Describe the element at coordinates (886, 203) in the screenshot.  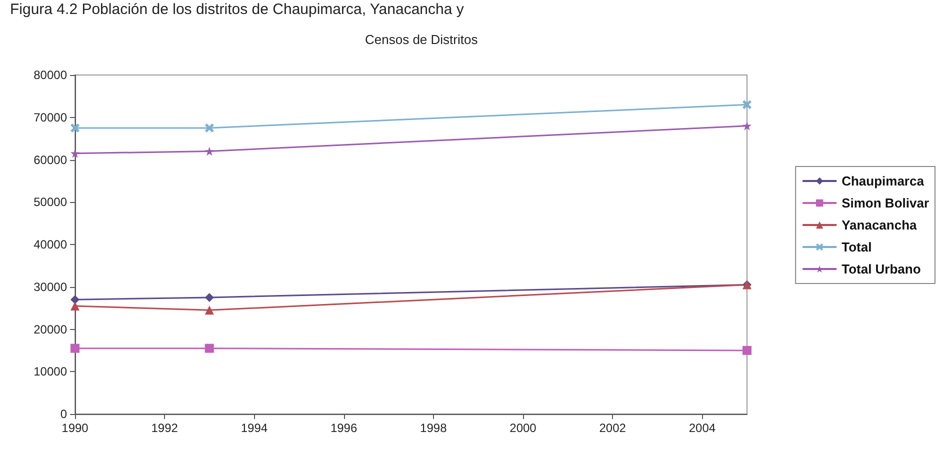
I see `legend-label: Simon Bolivar` at that location.